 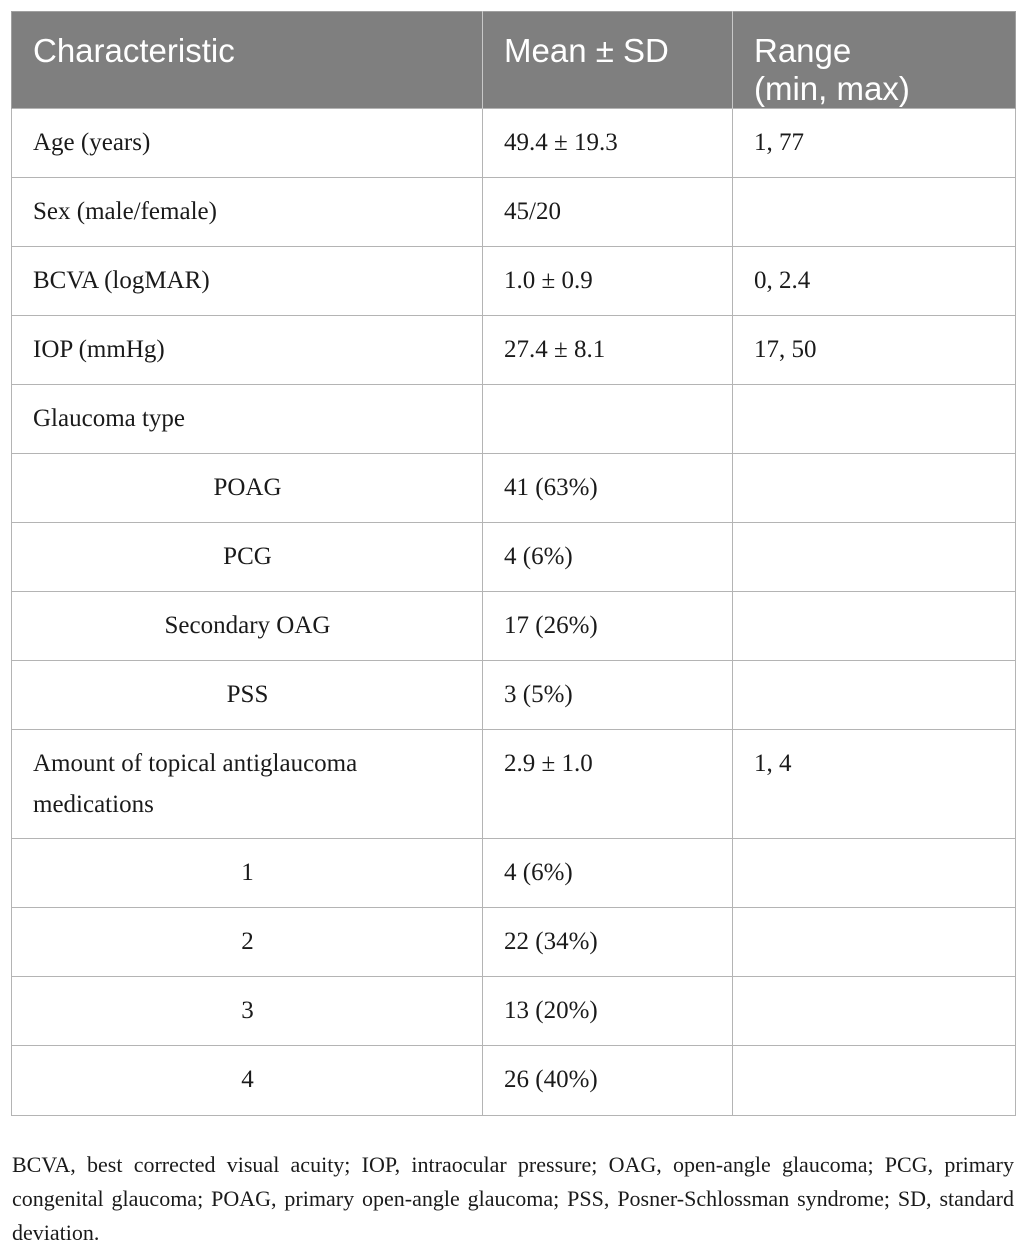 What do you see at coordinates (607, 60) in the screenshot?
I see `header-mean-sd: Mean ± SD` at bounding box center [607, 60].